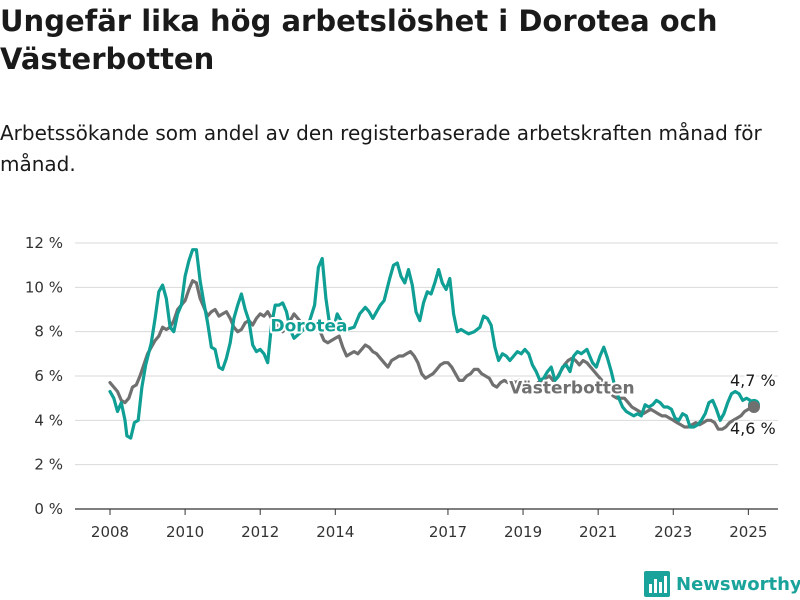 This screenshot has width=800, height=600. I want to click on y-tick-label: 8 %, so click(48, 332).